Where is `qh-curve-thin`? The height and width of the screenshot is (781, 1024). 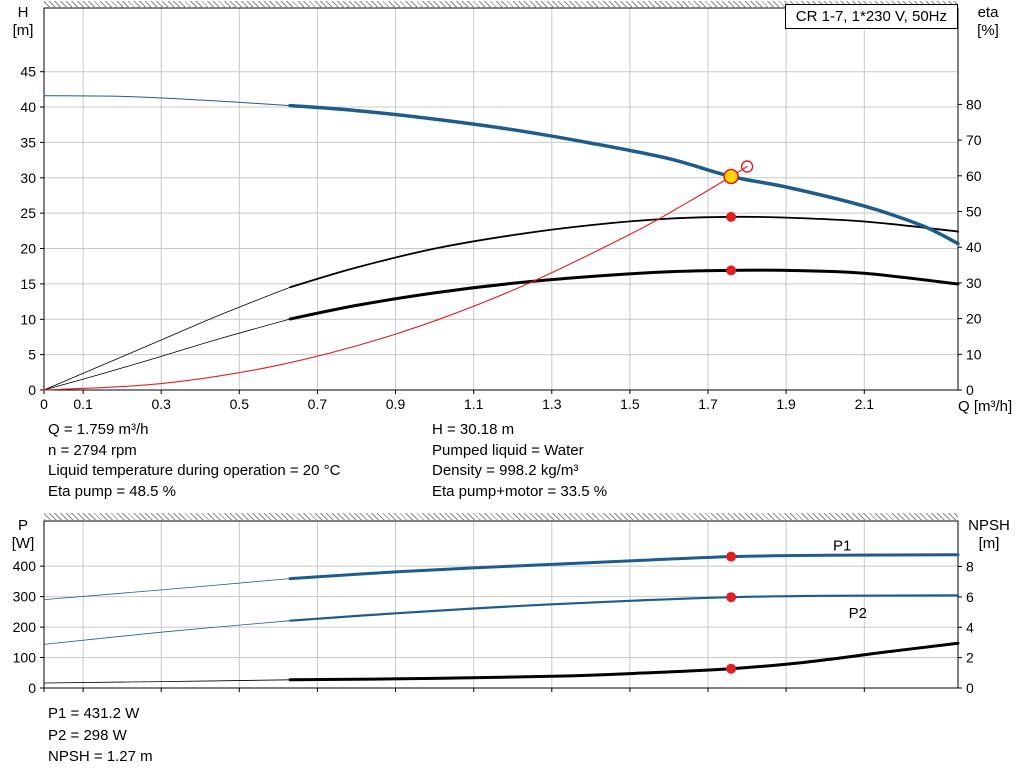
qh-curve-thin is located at coordinates (167, 101).